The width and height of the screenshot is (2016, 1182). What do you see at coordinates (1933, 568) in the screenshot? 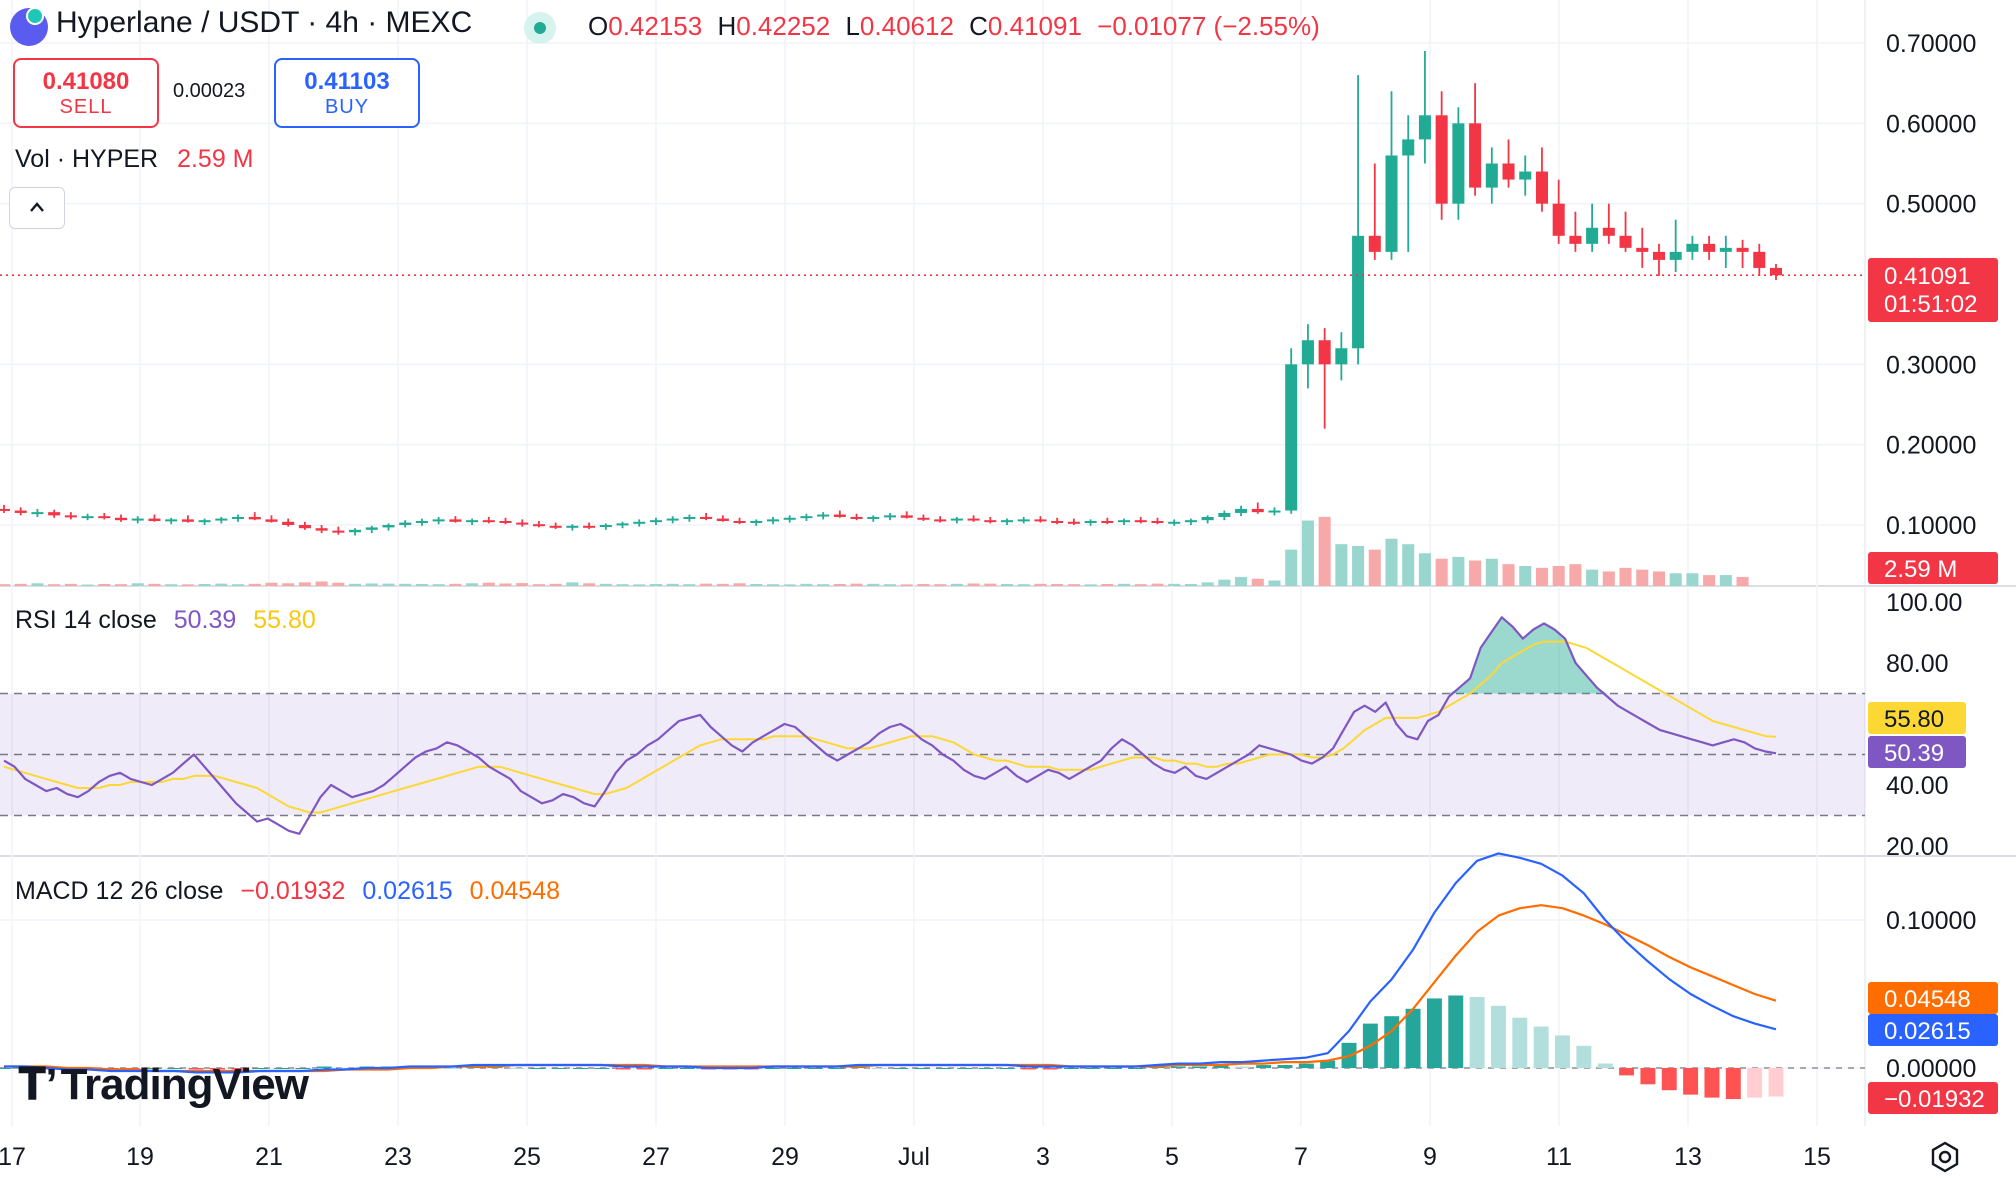
I see `volume-badge` at bounding box center [1933, 568].